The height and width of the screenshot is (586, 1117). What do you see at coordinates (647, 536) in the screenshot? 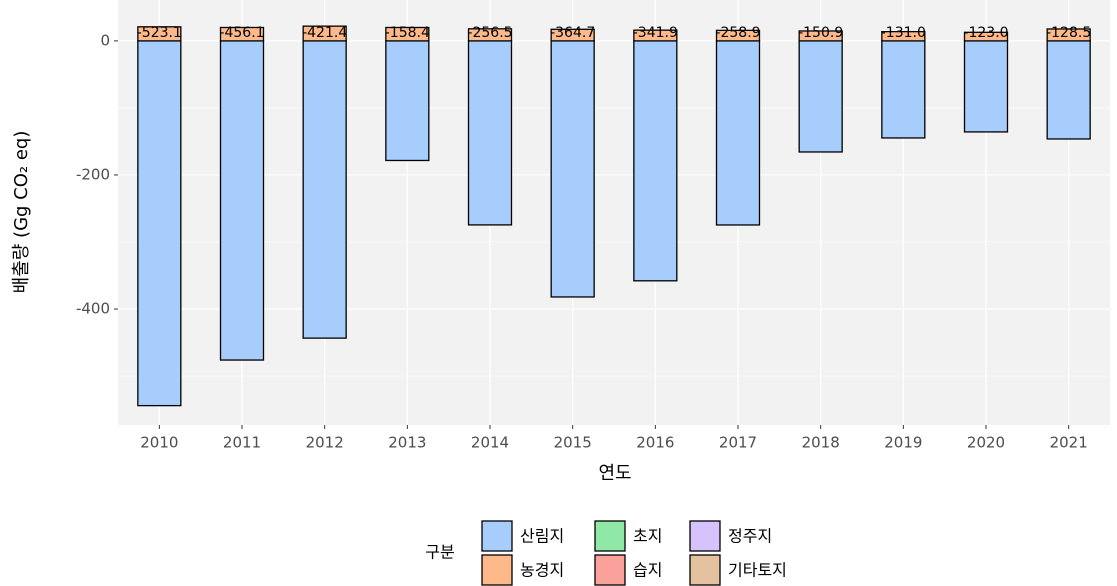
I see `legend-label: 초지` at bounding box center [647, 536].